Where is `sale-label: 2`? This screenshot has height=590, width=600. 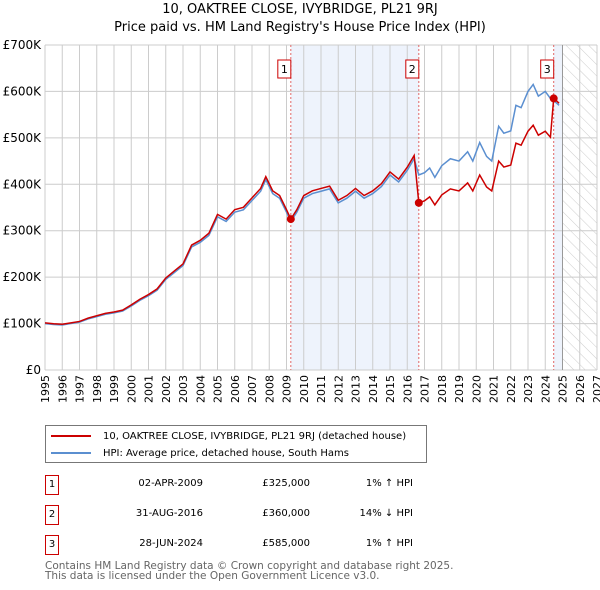
sale-label: 2 is located at coordinates (412, 69).